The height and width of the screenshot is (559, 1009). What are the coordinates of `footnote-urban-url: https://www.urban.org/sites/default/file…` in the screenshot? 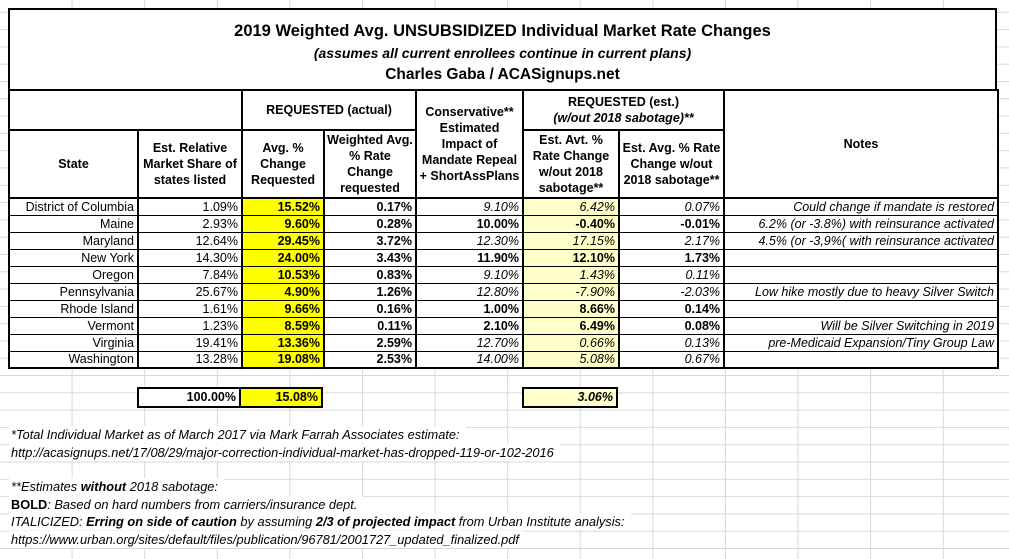 It's located at (267, 539).